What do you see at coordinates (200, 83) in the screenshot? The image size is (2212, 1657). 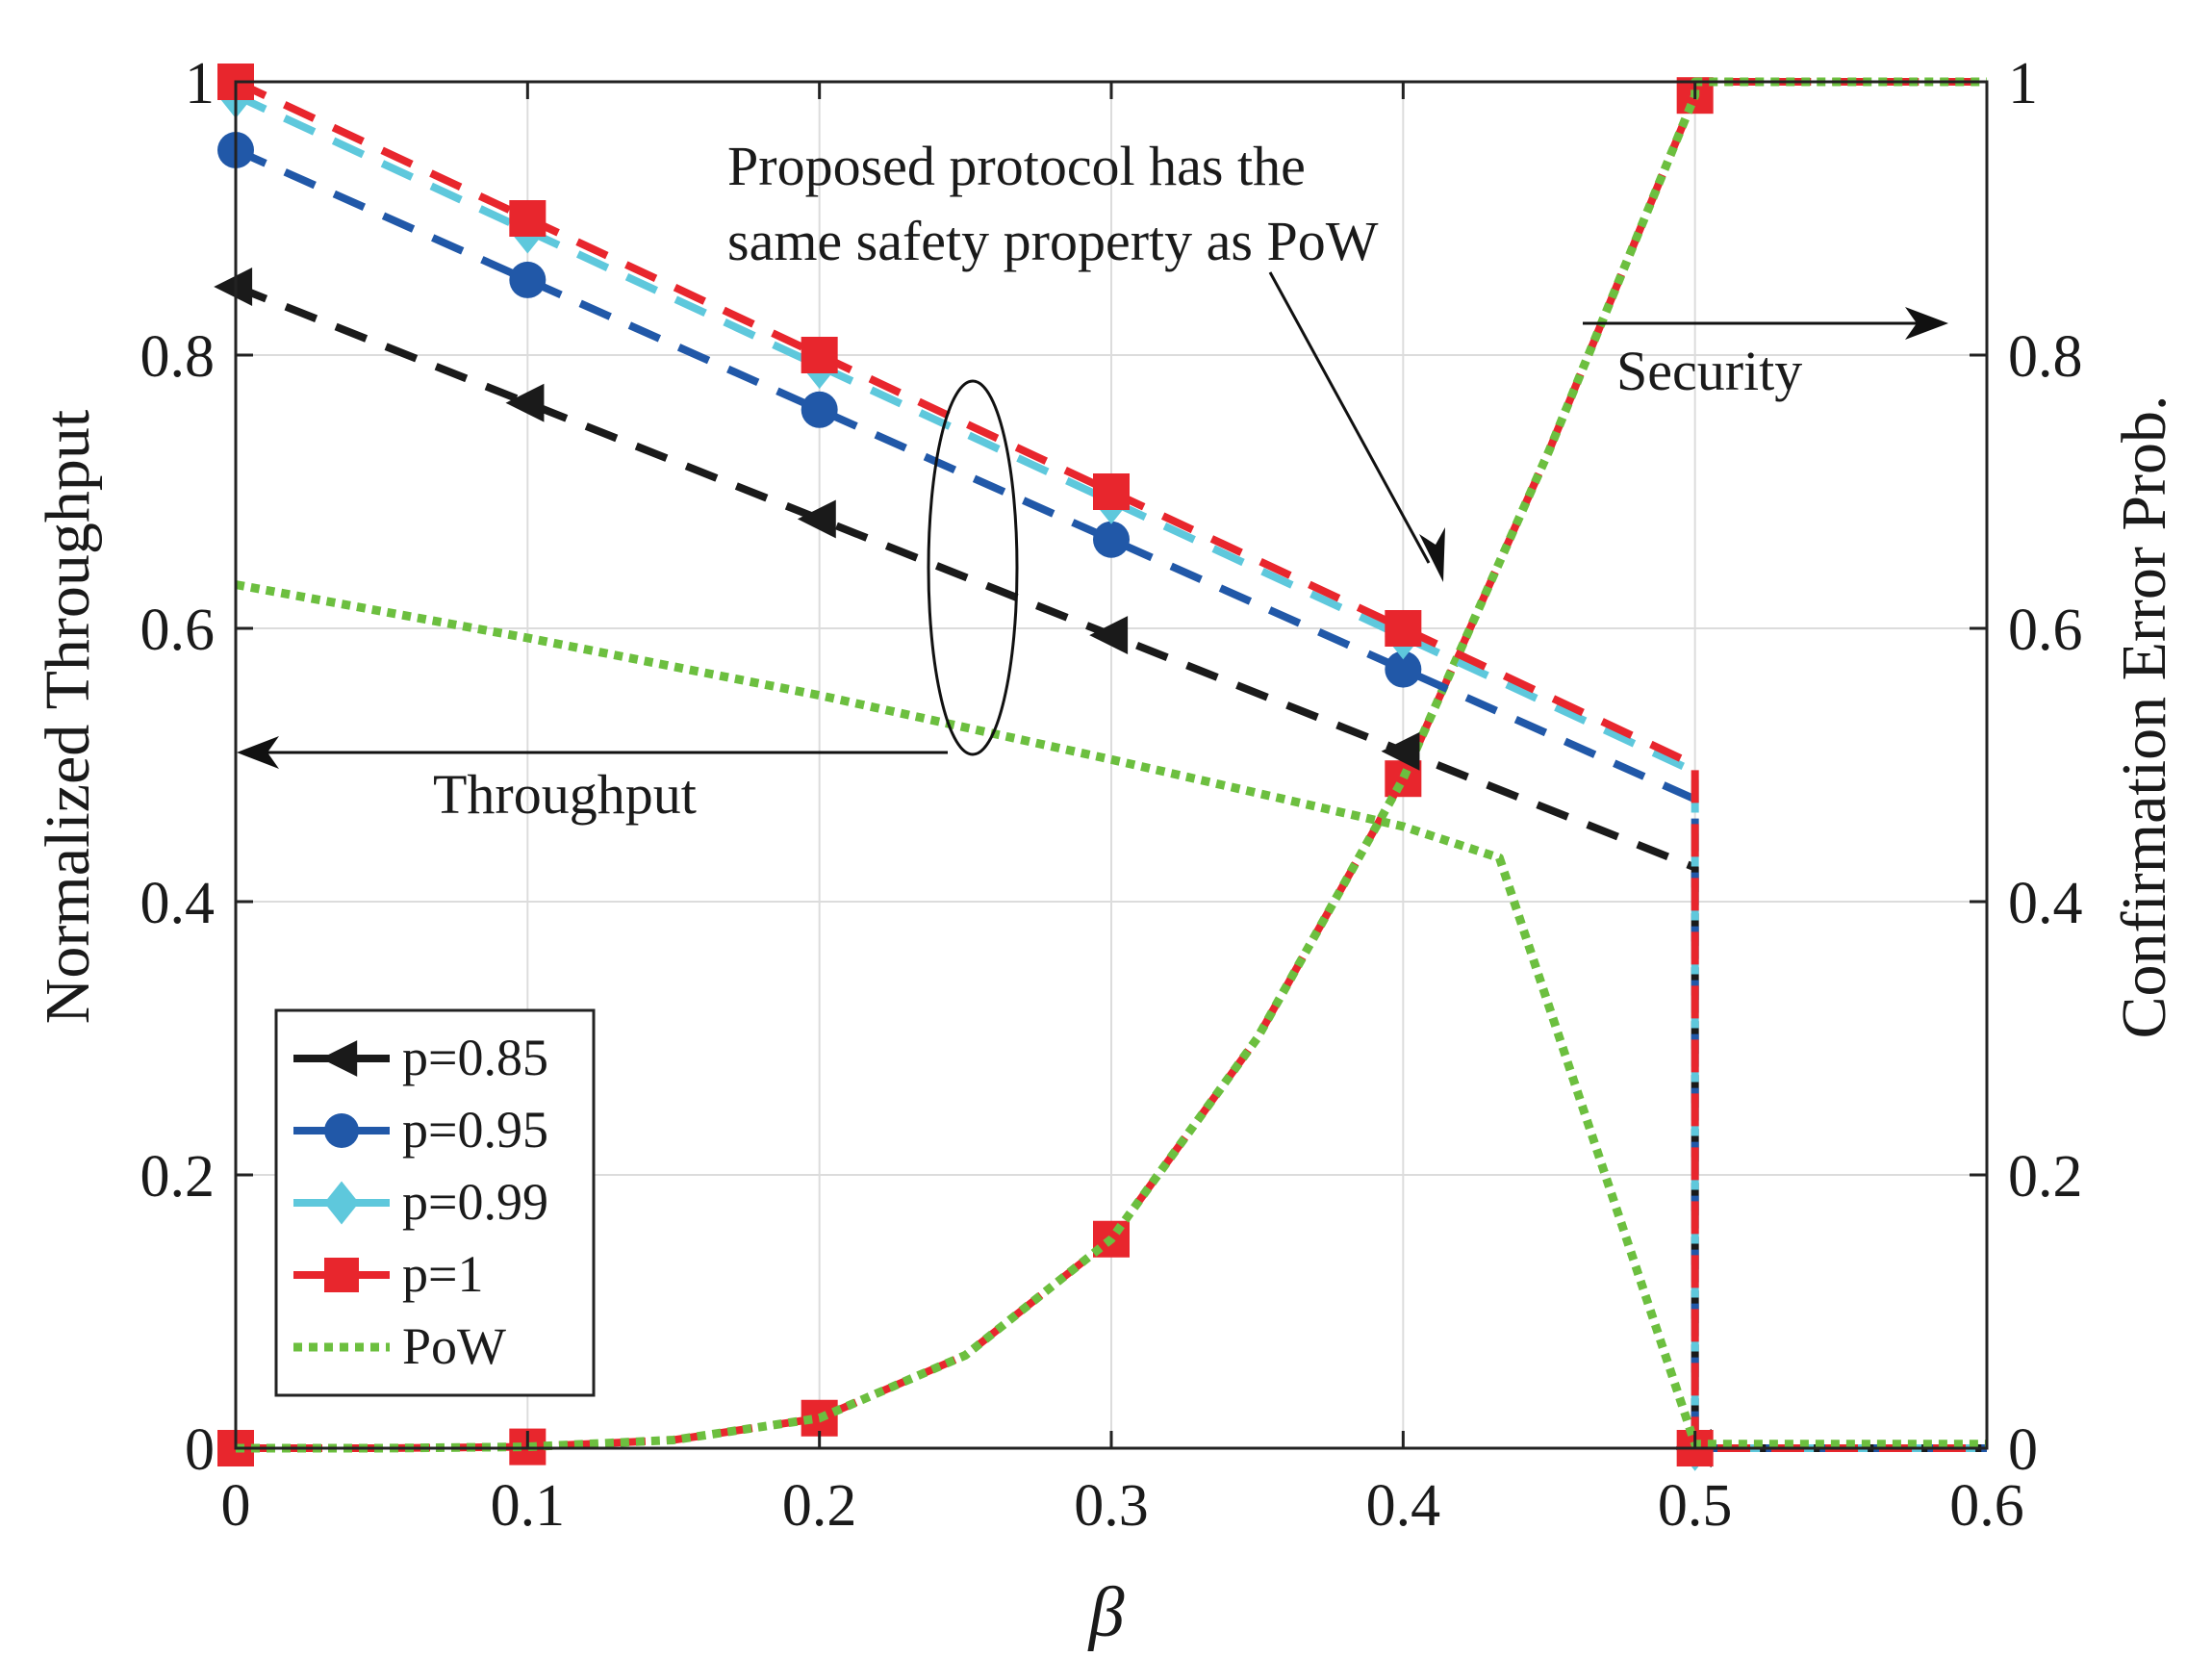 I see `y-tick-label-left-5: 1` at bounding box center [200, 83].